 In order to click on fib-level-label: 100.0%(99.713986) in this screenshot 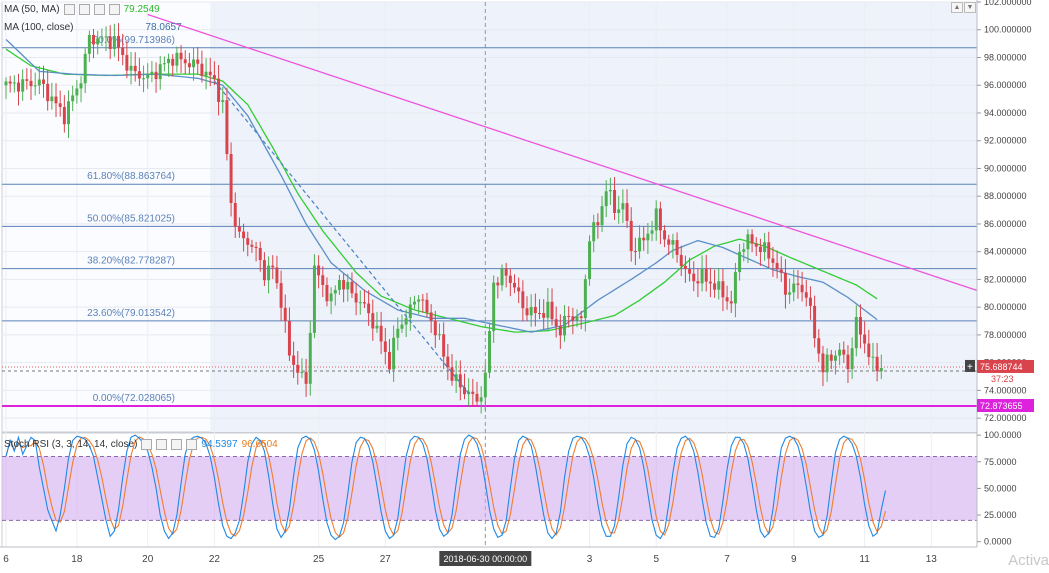, I will do `click(131, 40)`.